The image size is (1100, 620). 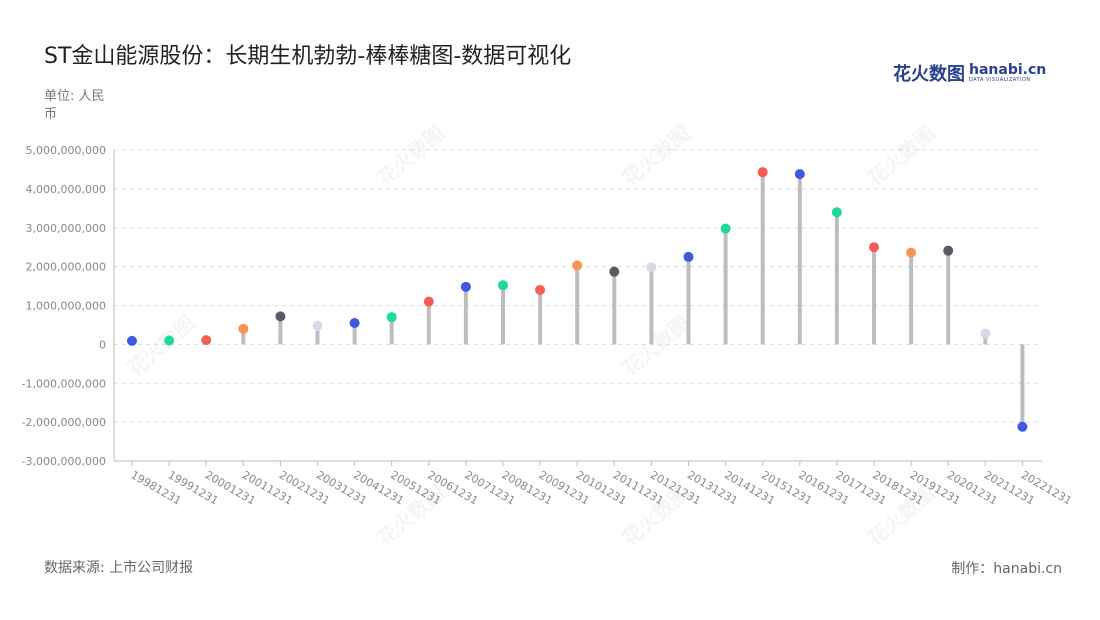 What do you see at coordinates (1006, 569) in the screenshot?
I see `credit-text: 制作：hanabi.cn` at bounding box center [1006, 569].